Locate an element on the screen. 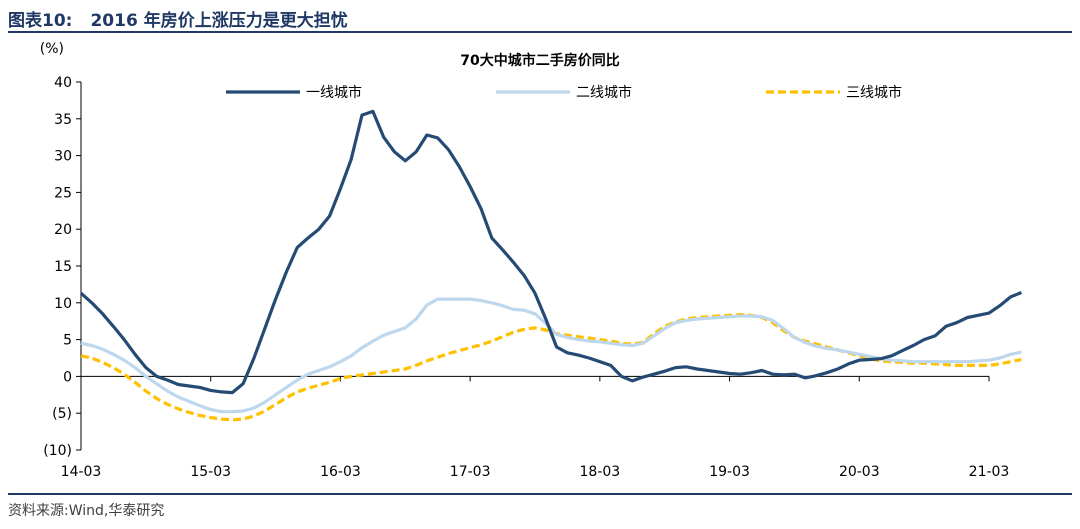  y-tick-label: 10 is located at coordinates (63, 304).